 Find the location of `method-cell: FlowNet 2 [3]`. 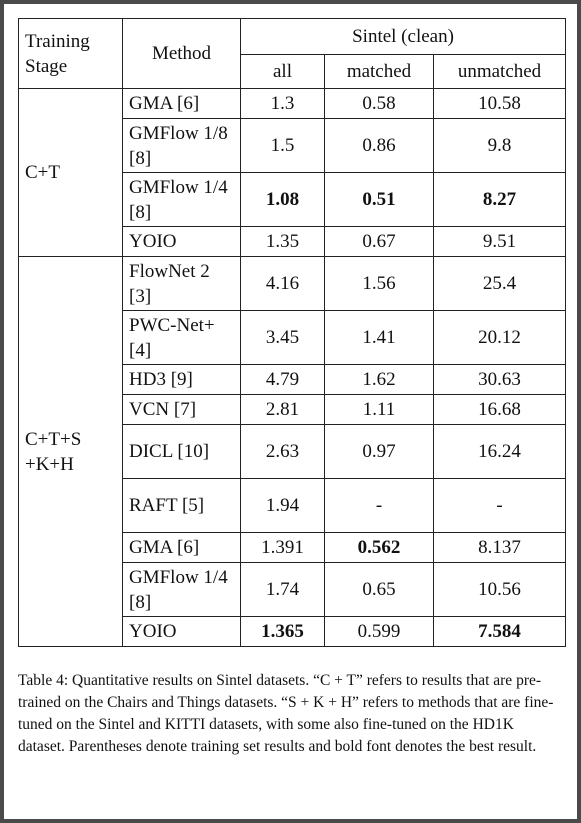

method-cell: FlowNet 2 [3] is located at coordinates (181, 283).